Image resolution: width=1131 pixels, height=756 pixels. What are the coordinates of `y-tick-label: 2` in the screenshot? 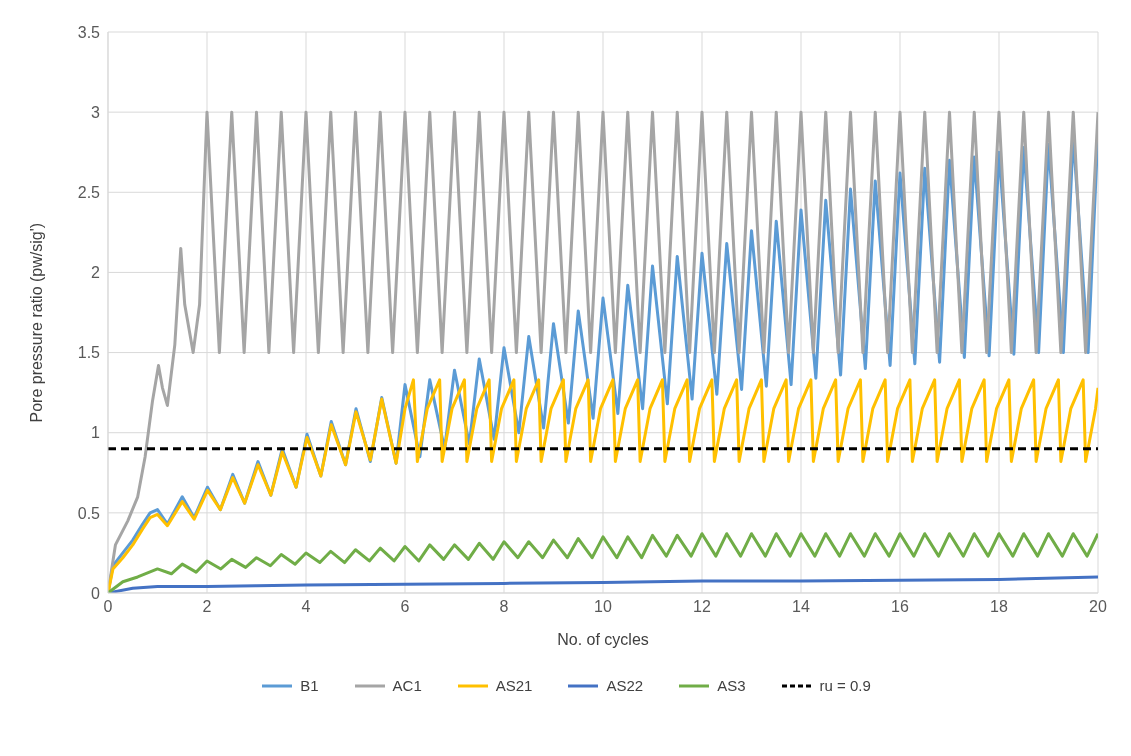 It's located at (96, 273).